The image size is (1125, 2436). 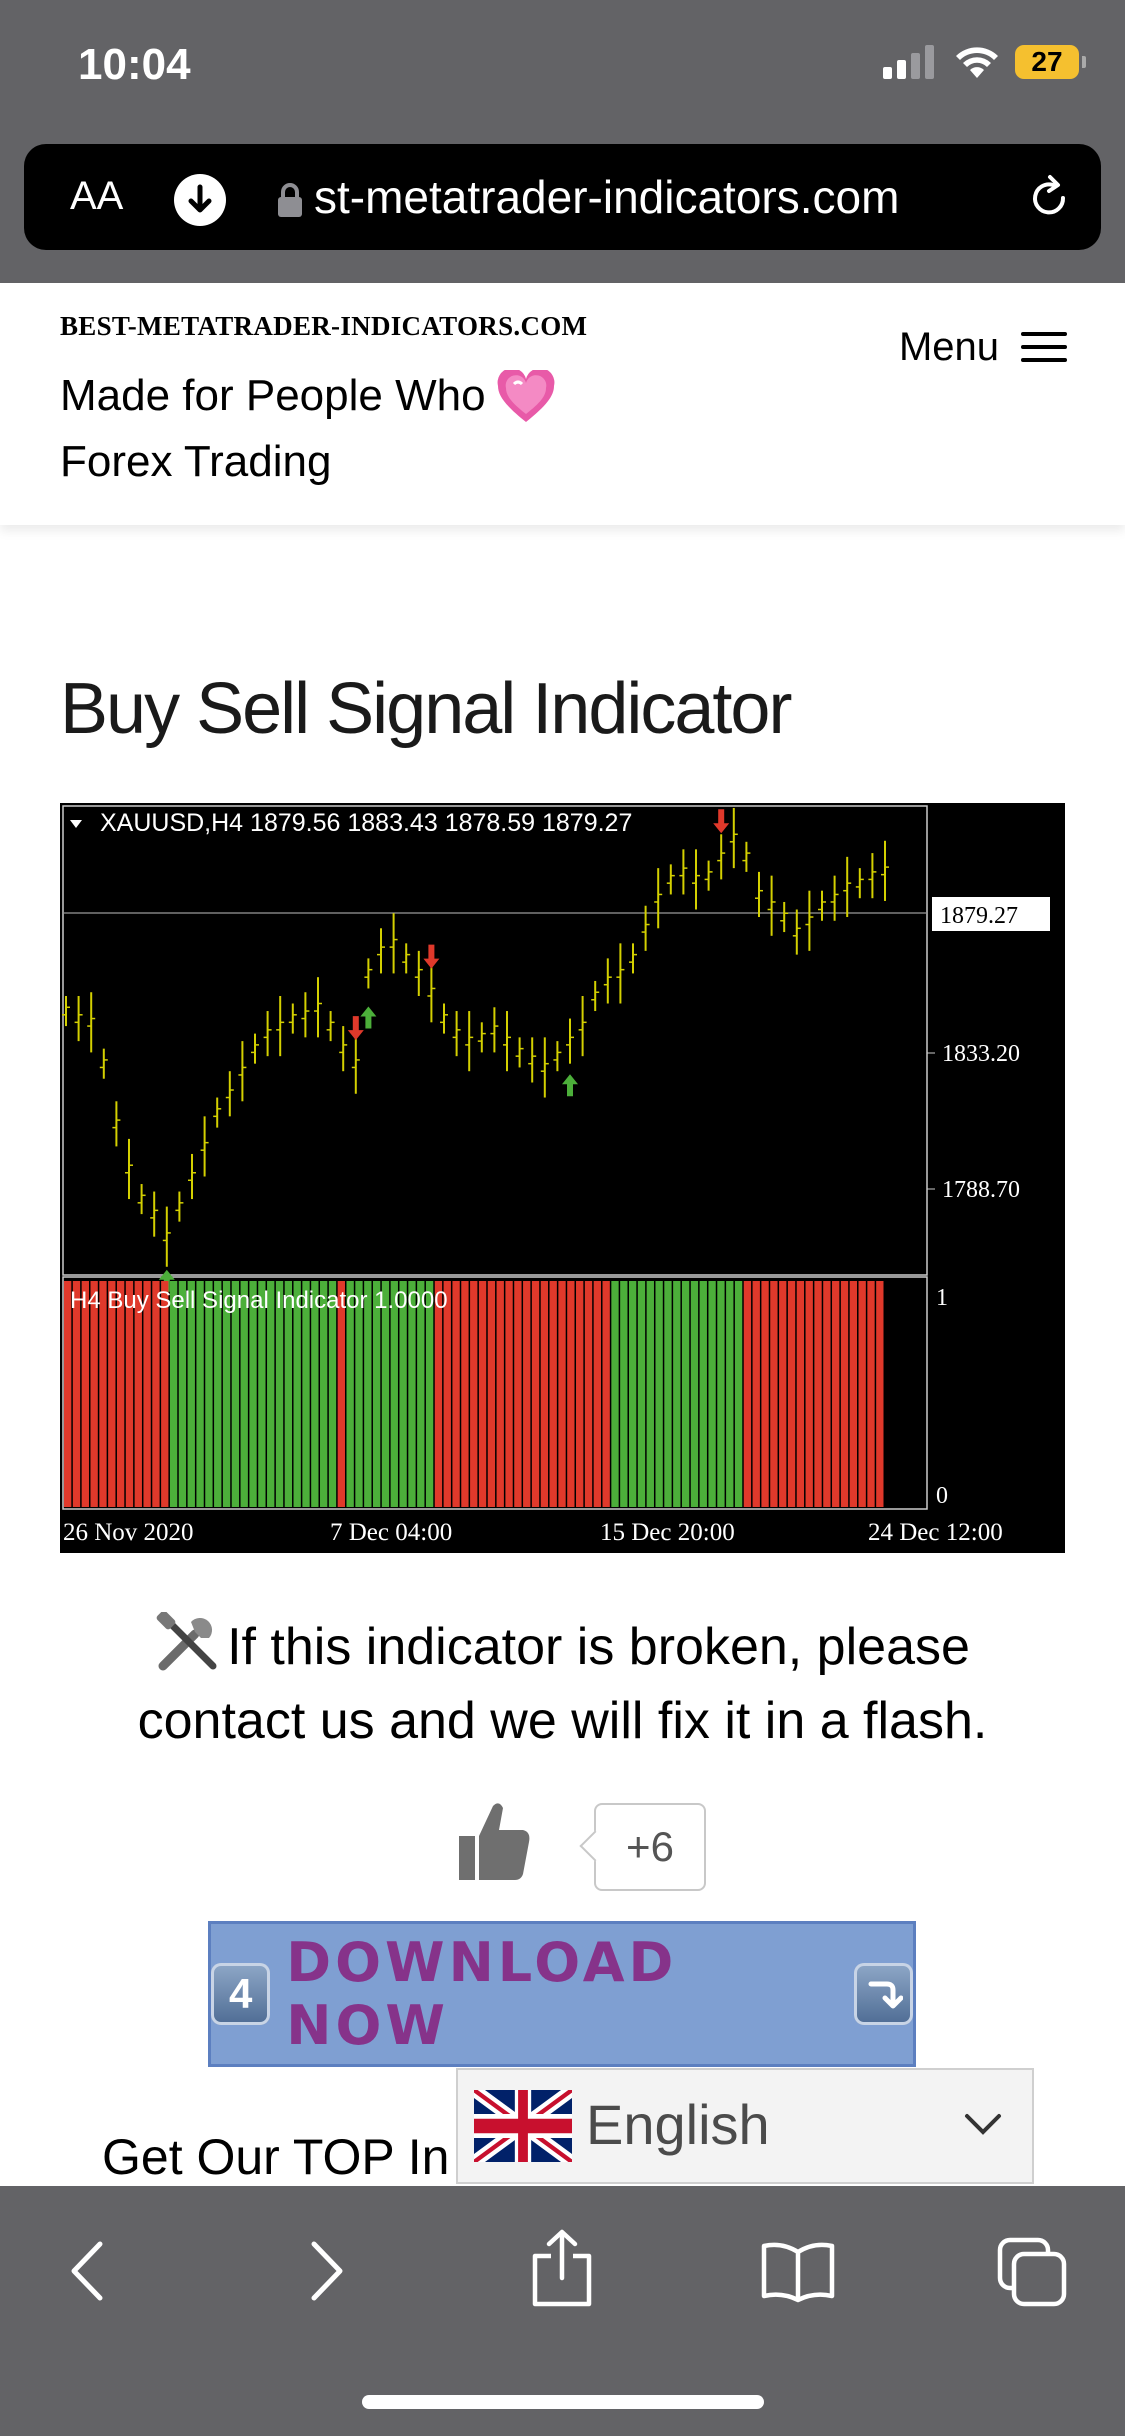 What do you see at coordinates (977, 62) in the screenshot?
I see `wifi-icon` at bounding box center [977, 62].